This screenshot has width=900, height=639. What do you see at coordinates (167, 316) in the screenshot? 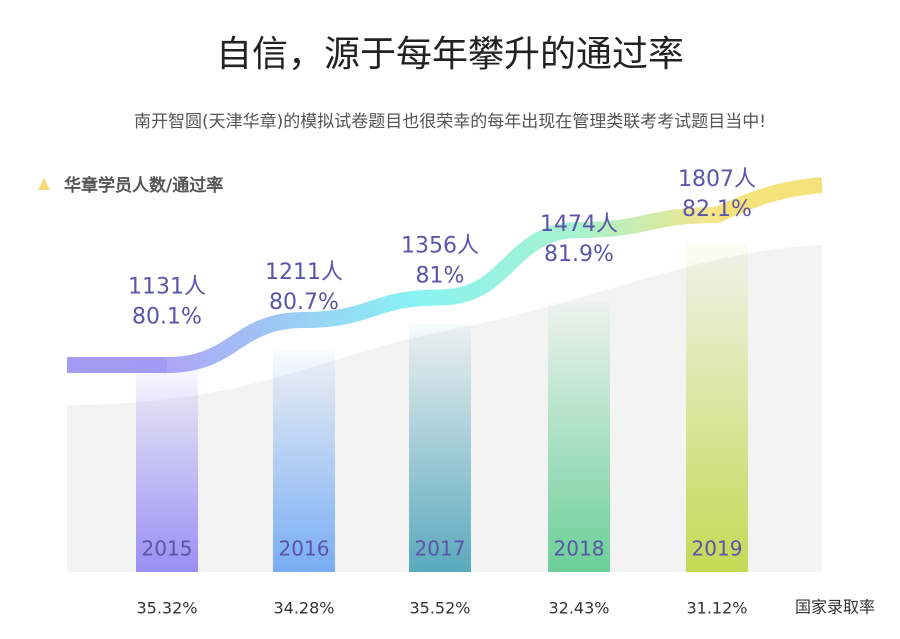
I see `rate-label: 80.1%` at bounding box center [167, 316].